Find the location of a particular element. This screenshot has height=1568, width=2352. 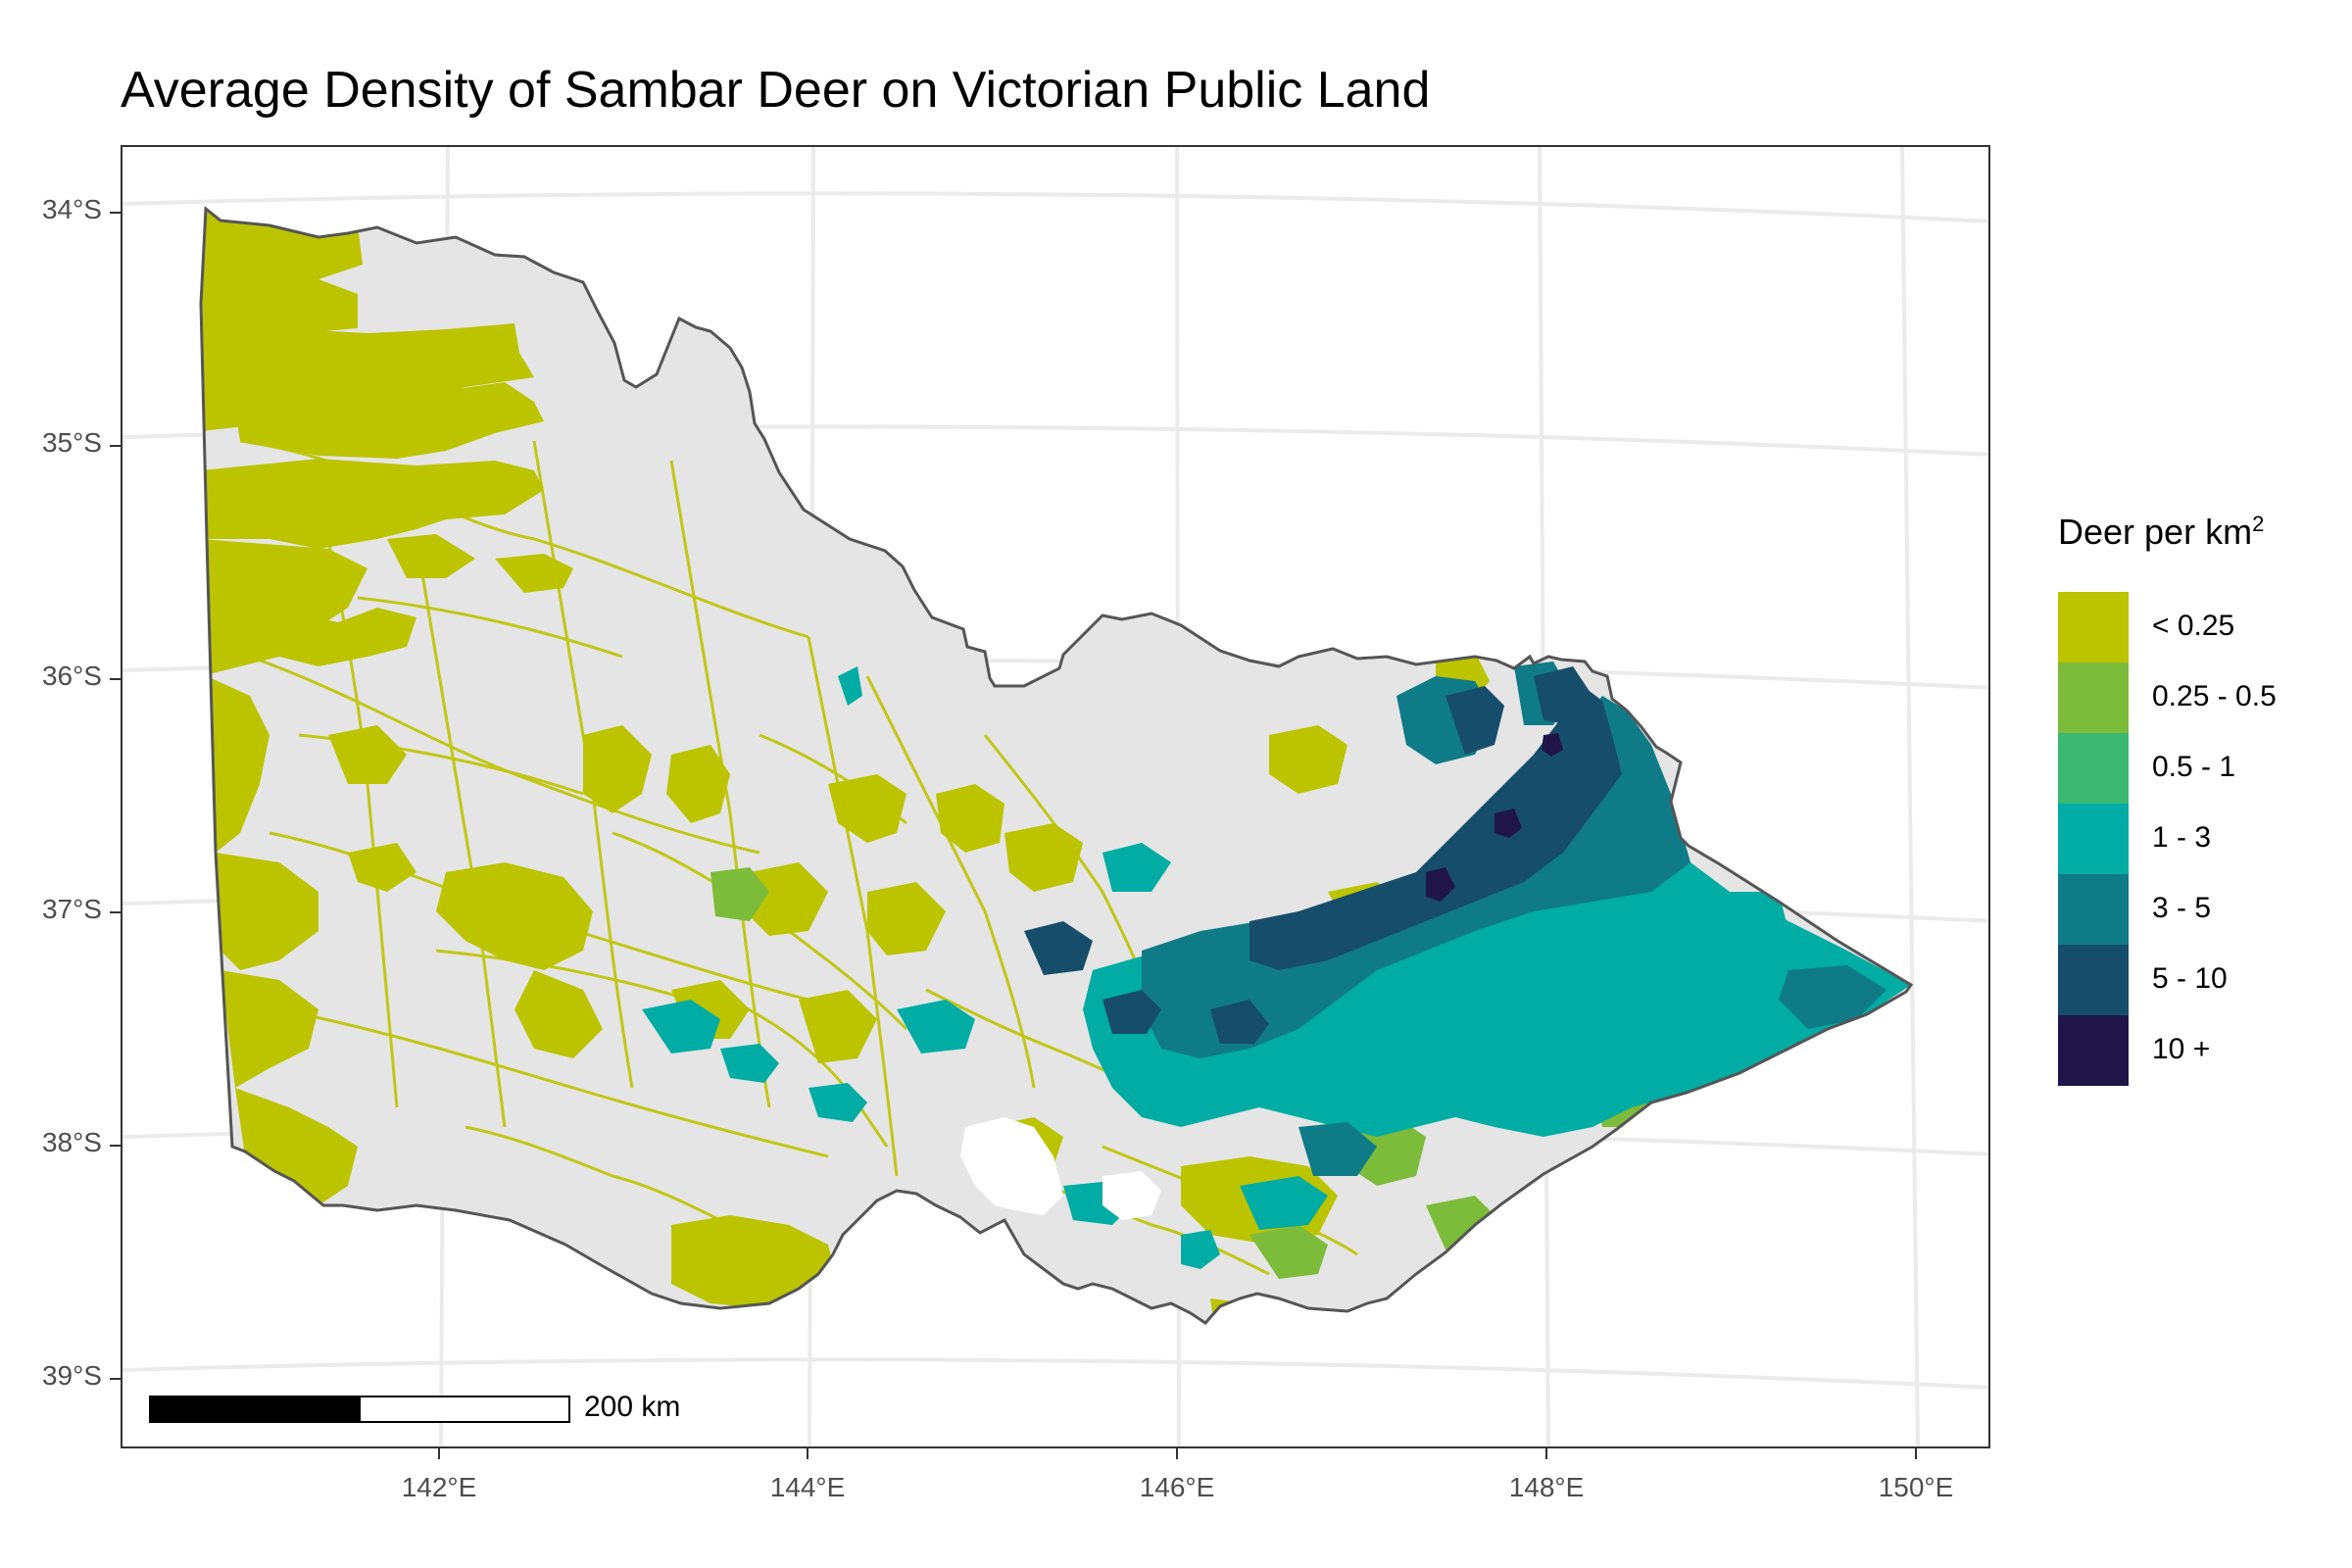

legend-title-superscript: 2 is located at coordinates (2258, 524).